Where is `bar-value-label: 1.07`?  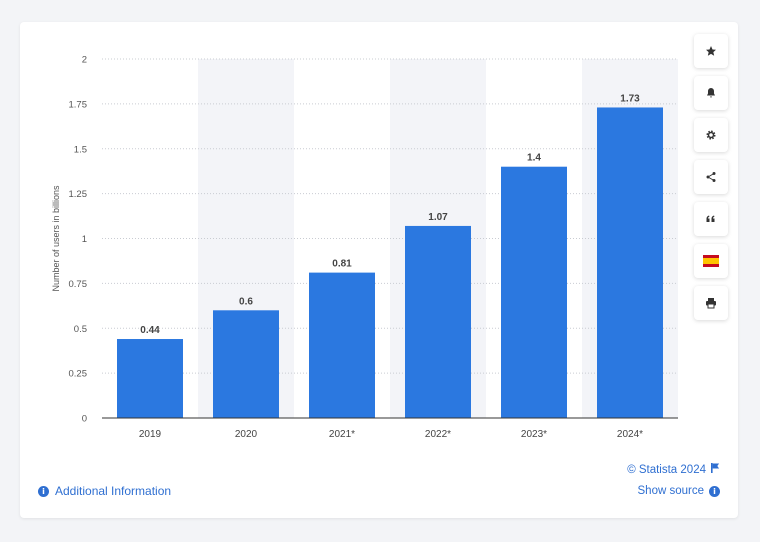 bar-value-label: 1.07 is located at coordinates (438, 217).